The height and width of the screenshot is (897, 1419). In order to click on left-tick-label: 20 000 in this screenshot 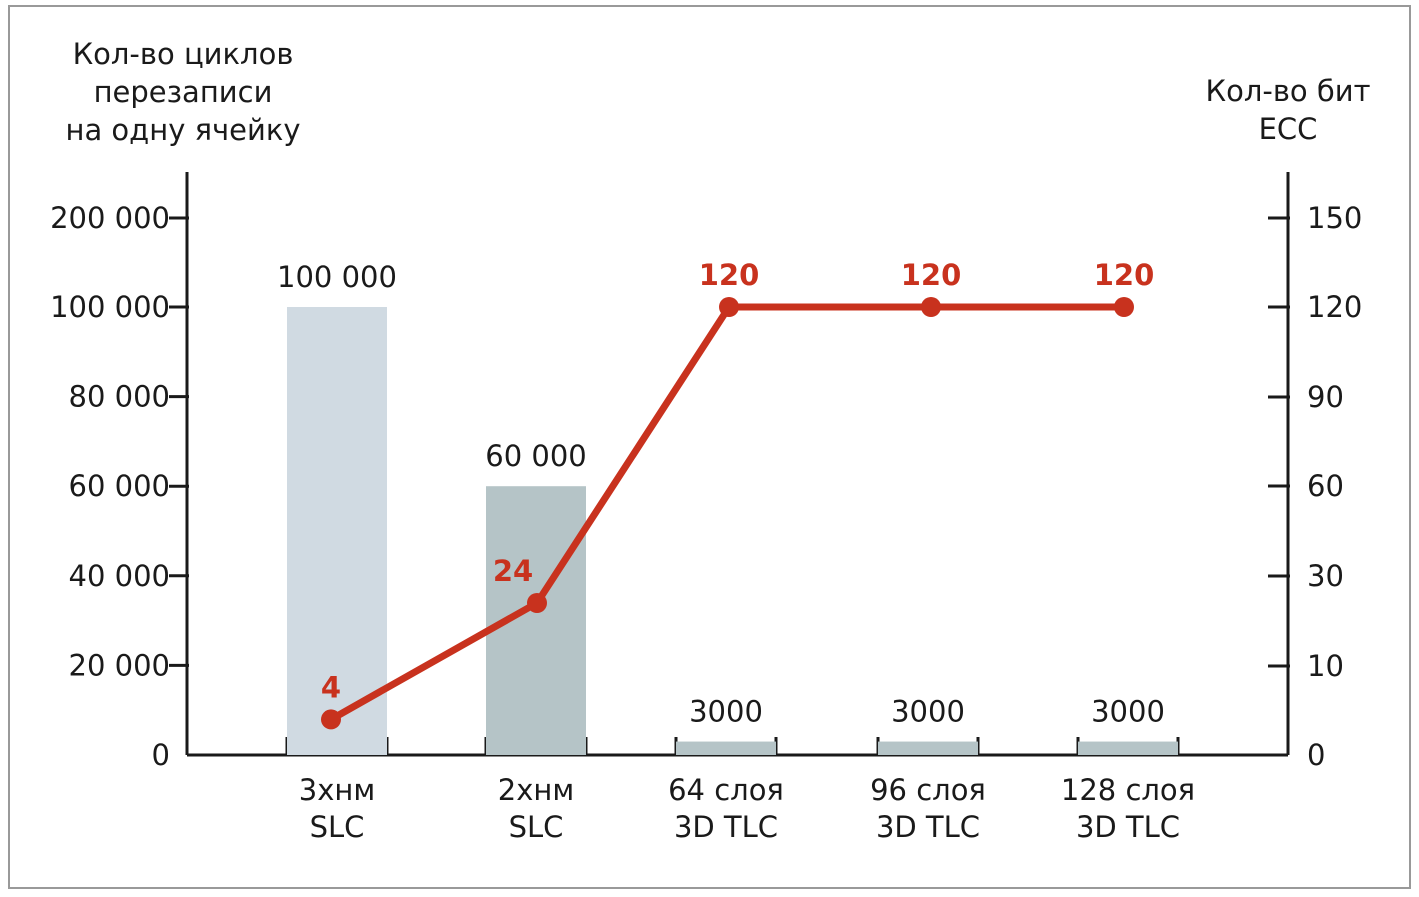, I will do `click(119, 665)`.